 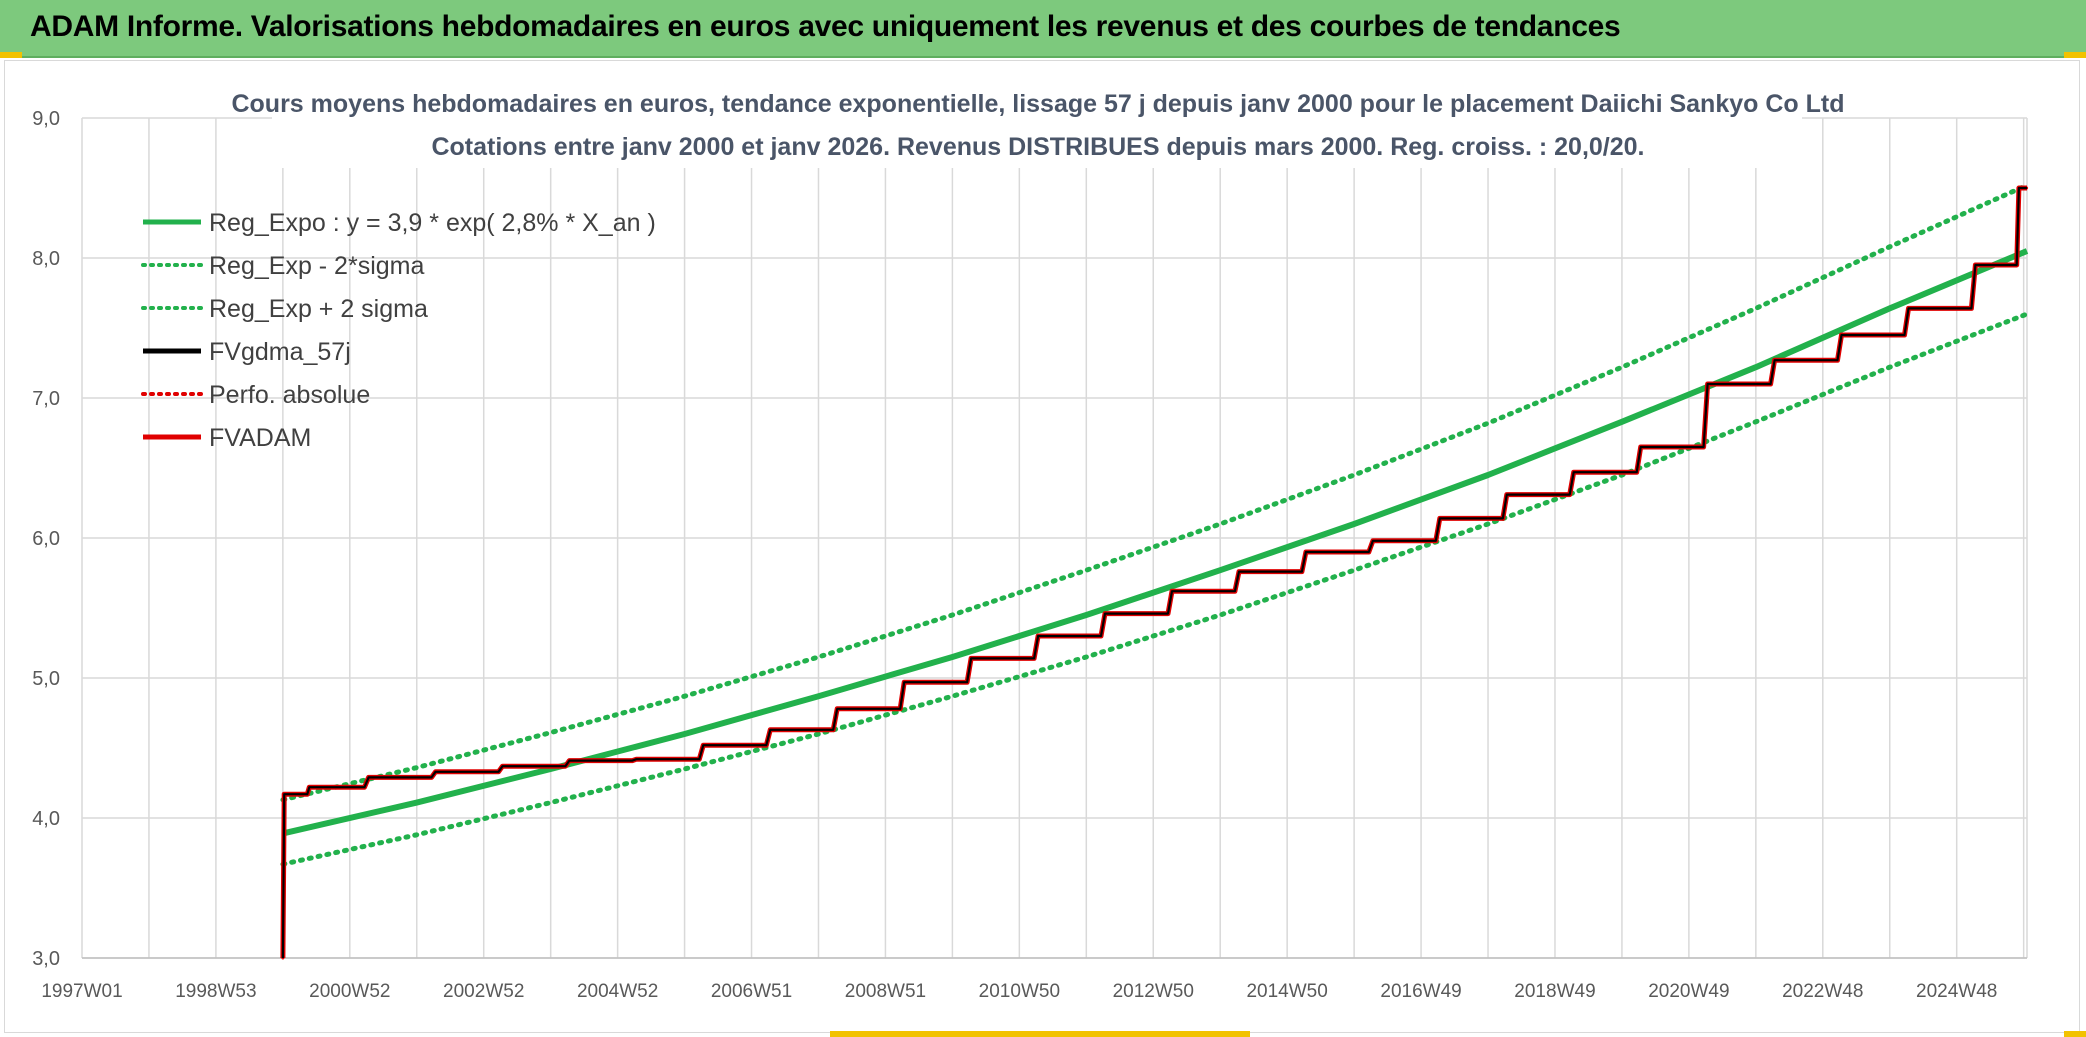 I want to click on legend-label: FVgdma_57j, so click(x=280, y=352).